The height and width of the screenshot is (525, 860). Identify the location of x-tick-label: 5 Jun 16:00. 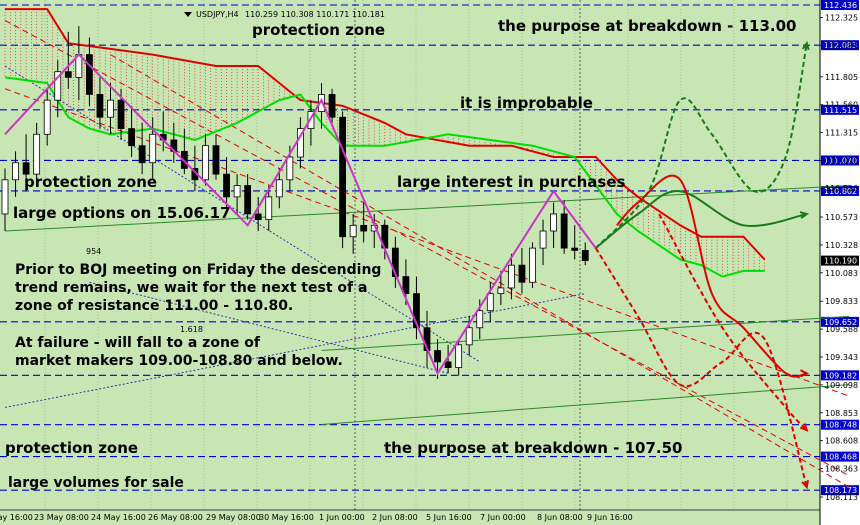
(449, 517).